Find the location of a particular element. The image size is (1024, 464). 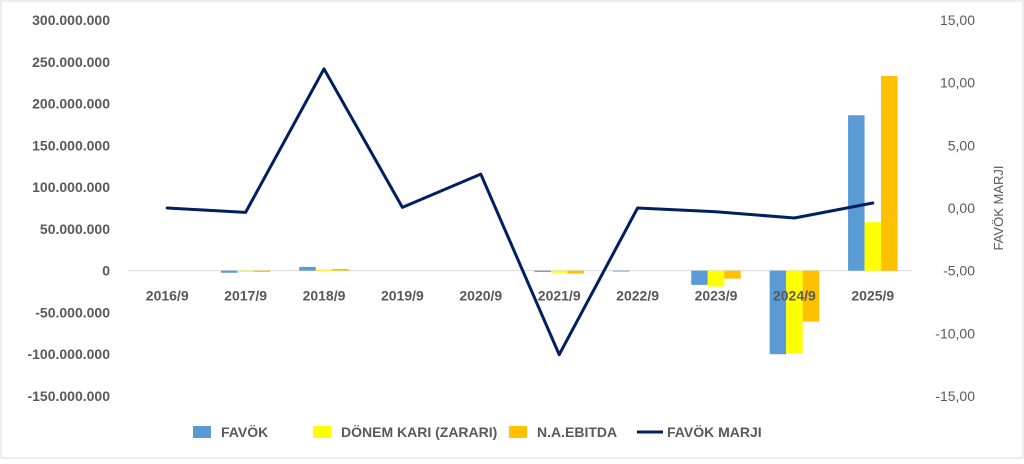

left-axis-tick-label: 150.000.000 is located at coordinates (71, 145).